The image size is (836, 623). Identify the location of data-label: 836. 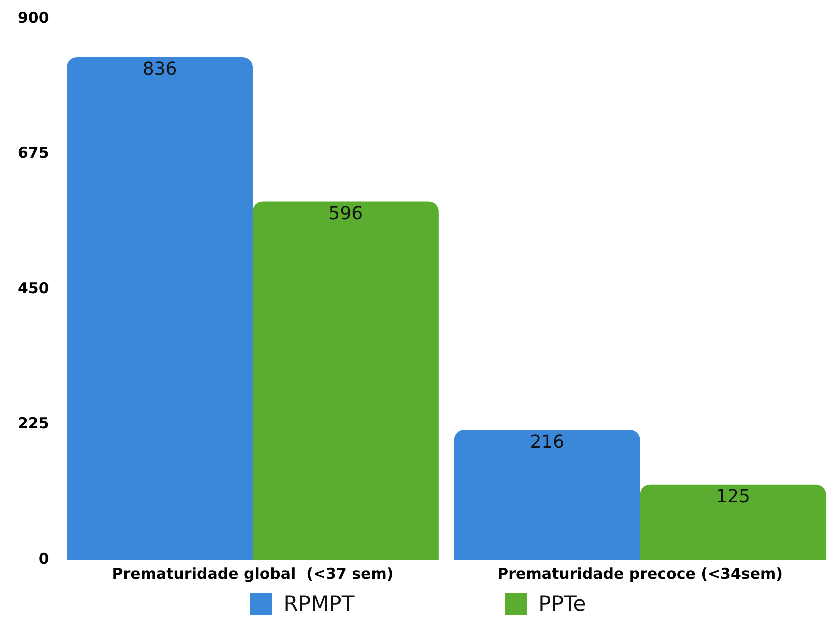
(160, 69).